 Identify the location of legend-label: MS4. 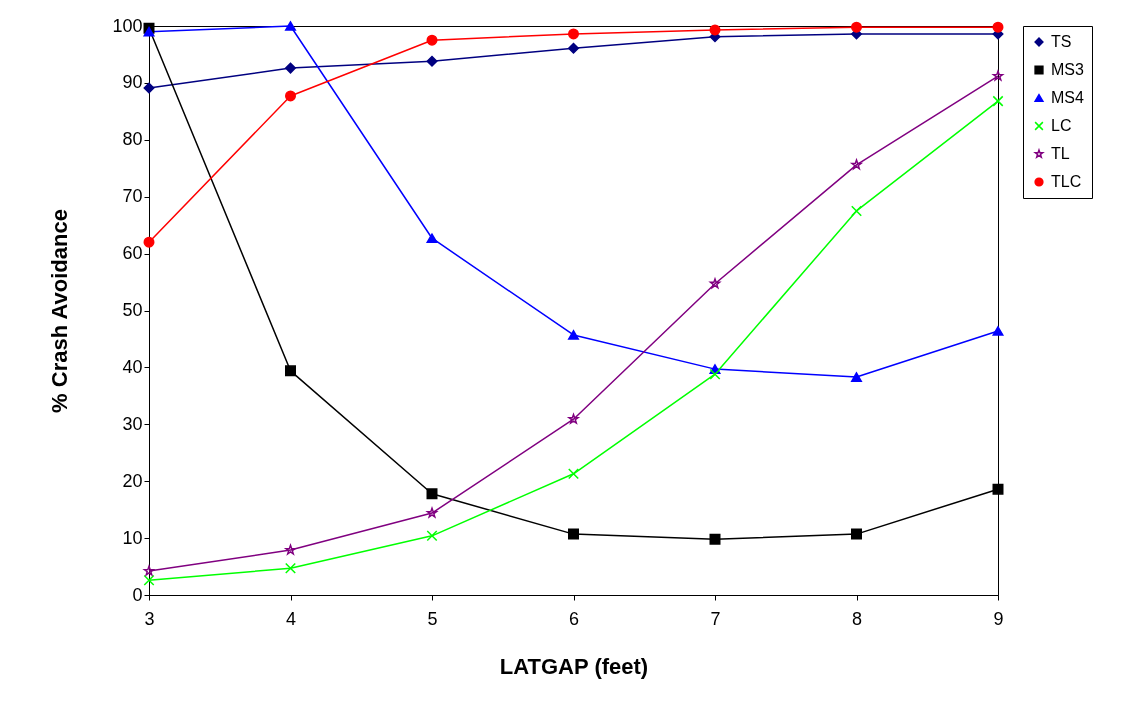
(1067, 97).